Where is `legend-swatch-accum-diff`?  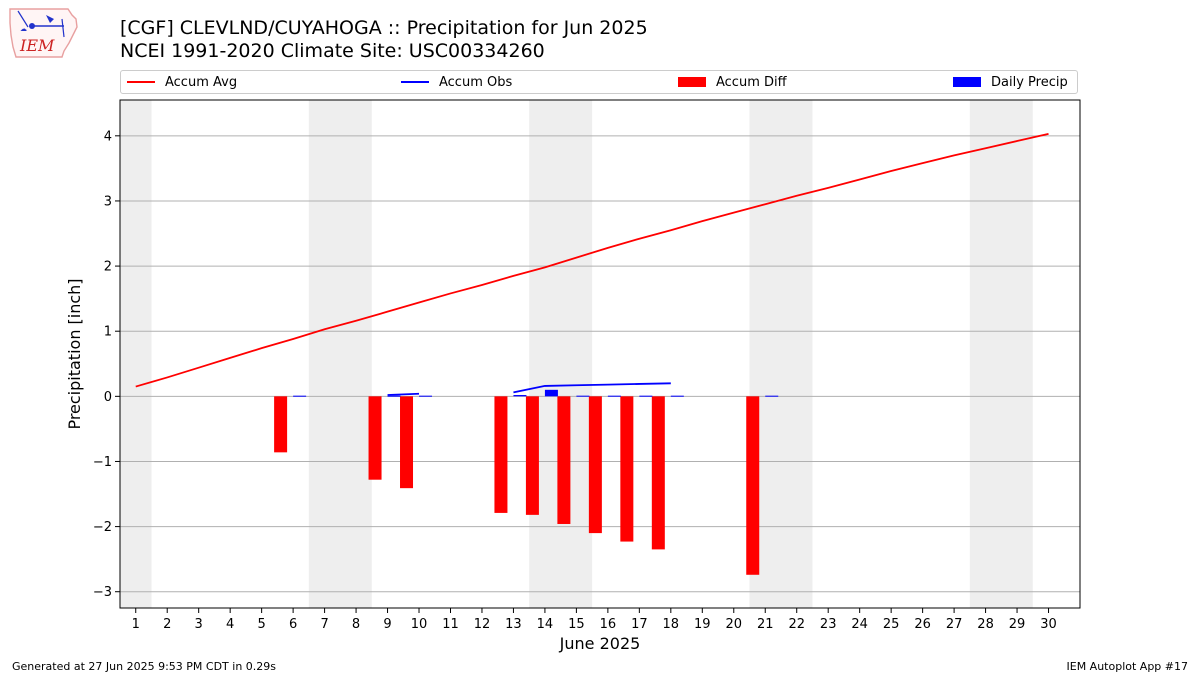
legend-swatch-accum-diff is located at coordinates (692, 82).